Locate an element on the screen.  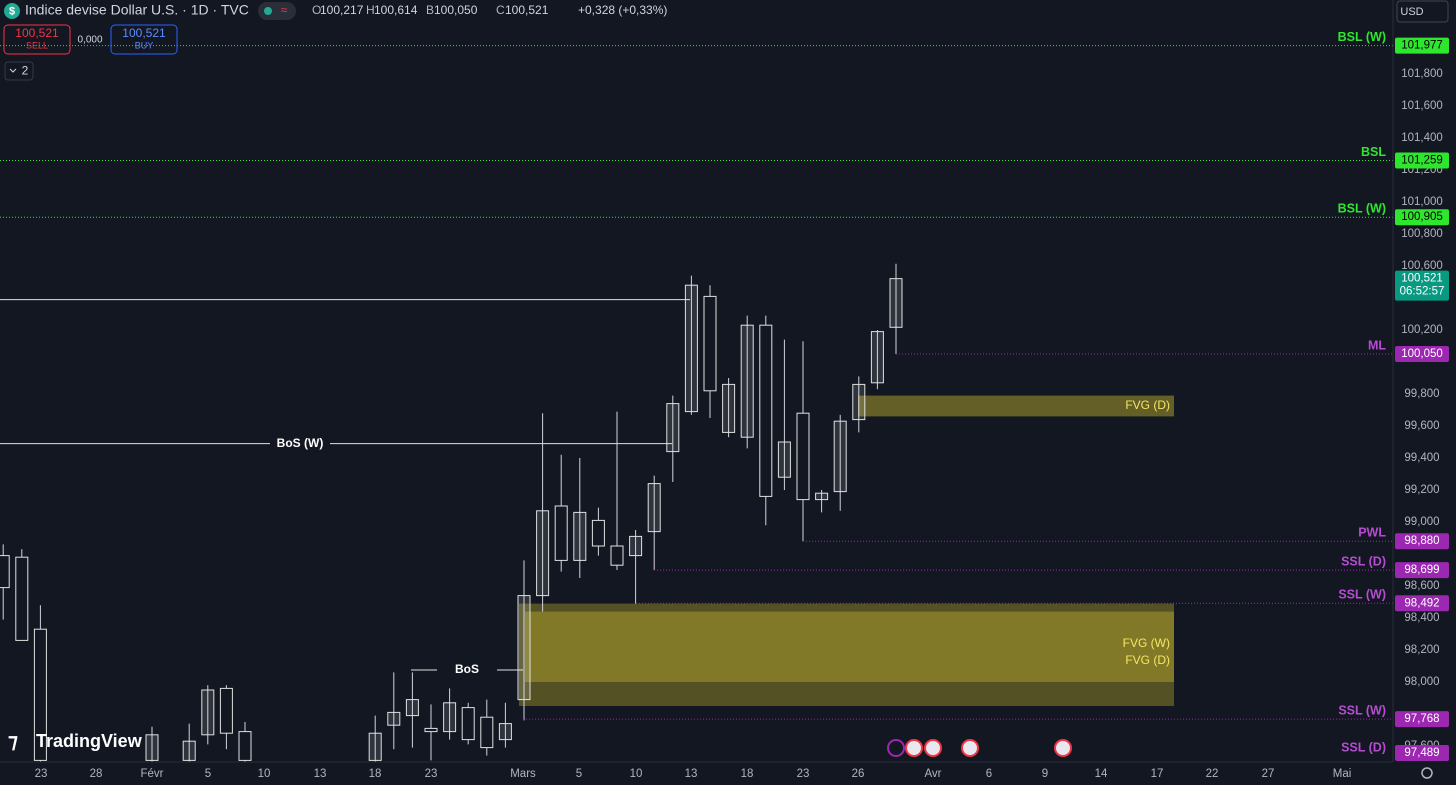
y-tick-label: 101,000 is located at coordinates (1422, 202).